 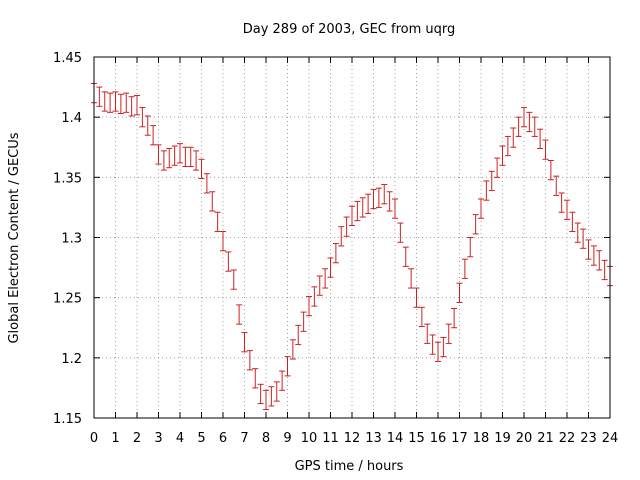 What do you see at coordinates (67, 178) in the screenshot?
I see `y-tick-label: 1.35` at bounding box center [67, 178].